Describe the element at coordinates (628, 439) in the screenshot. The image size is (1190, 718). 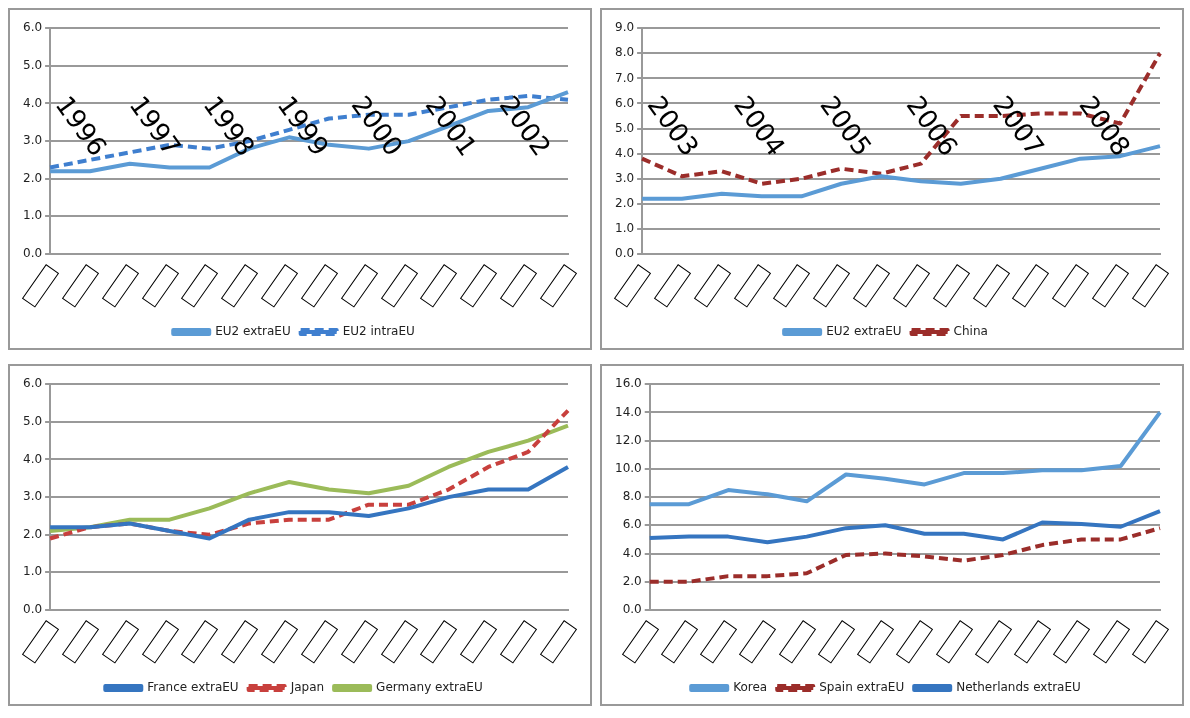
I see `y-tick-label: 12.0` at that location.